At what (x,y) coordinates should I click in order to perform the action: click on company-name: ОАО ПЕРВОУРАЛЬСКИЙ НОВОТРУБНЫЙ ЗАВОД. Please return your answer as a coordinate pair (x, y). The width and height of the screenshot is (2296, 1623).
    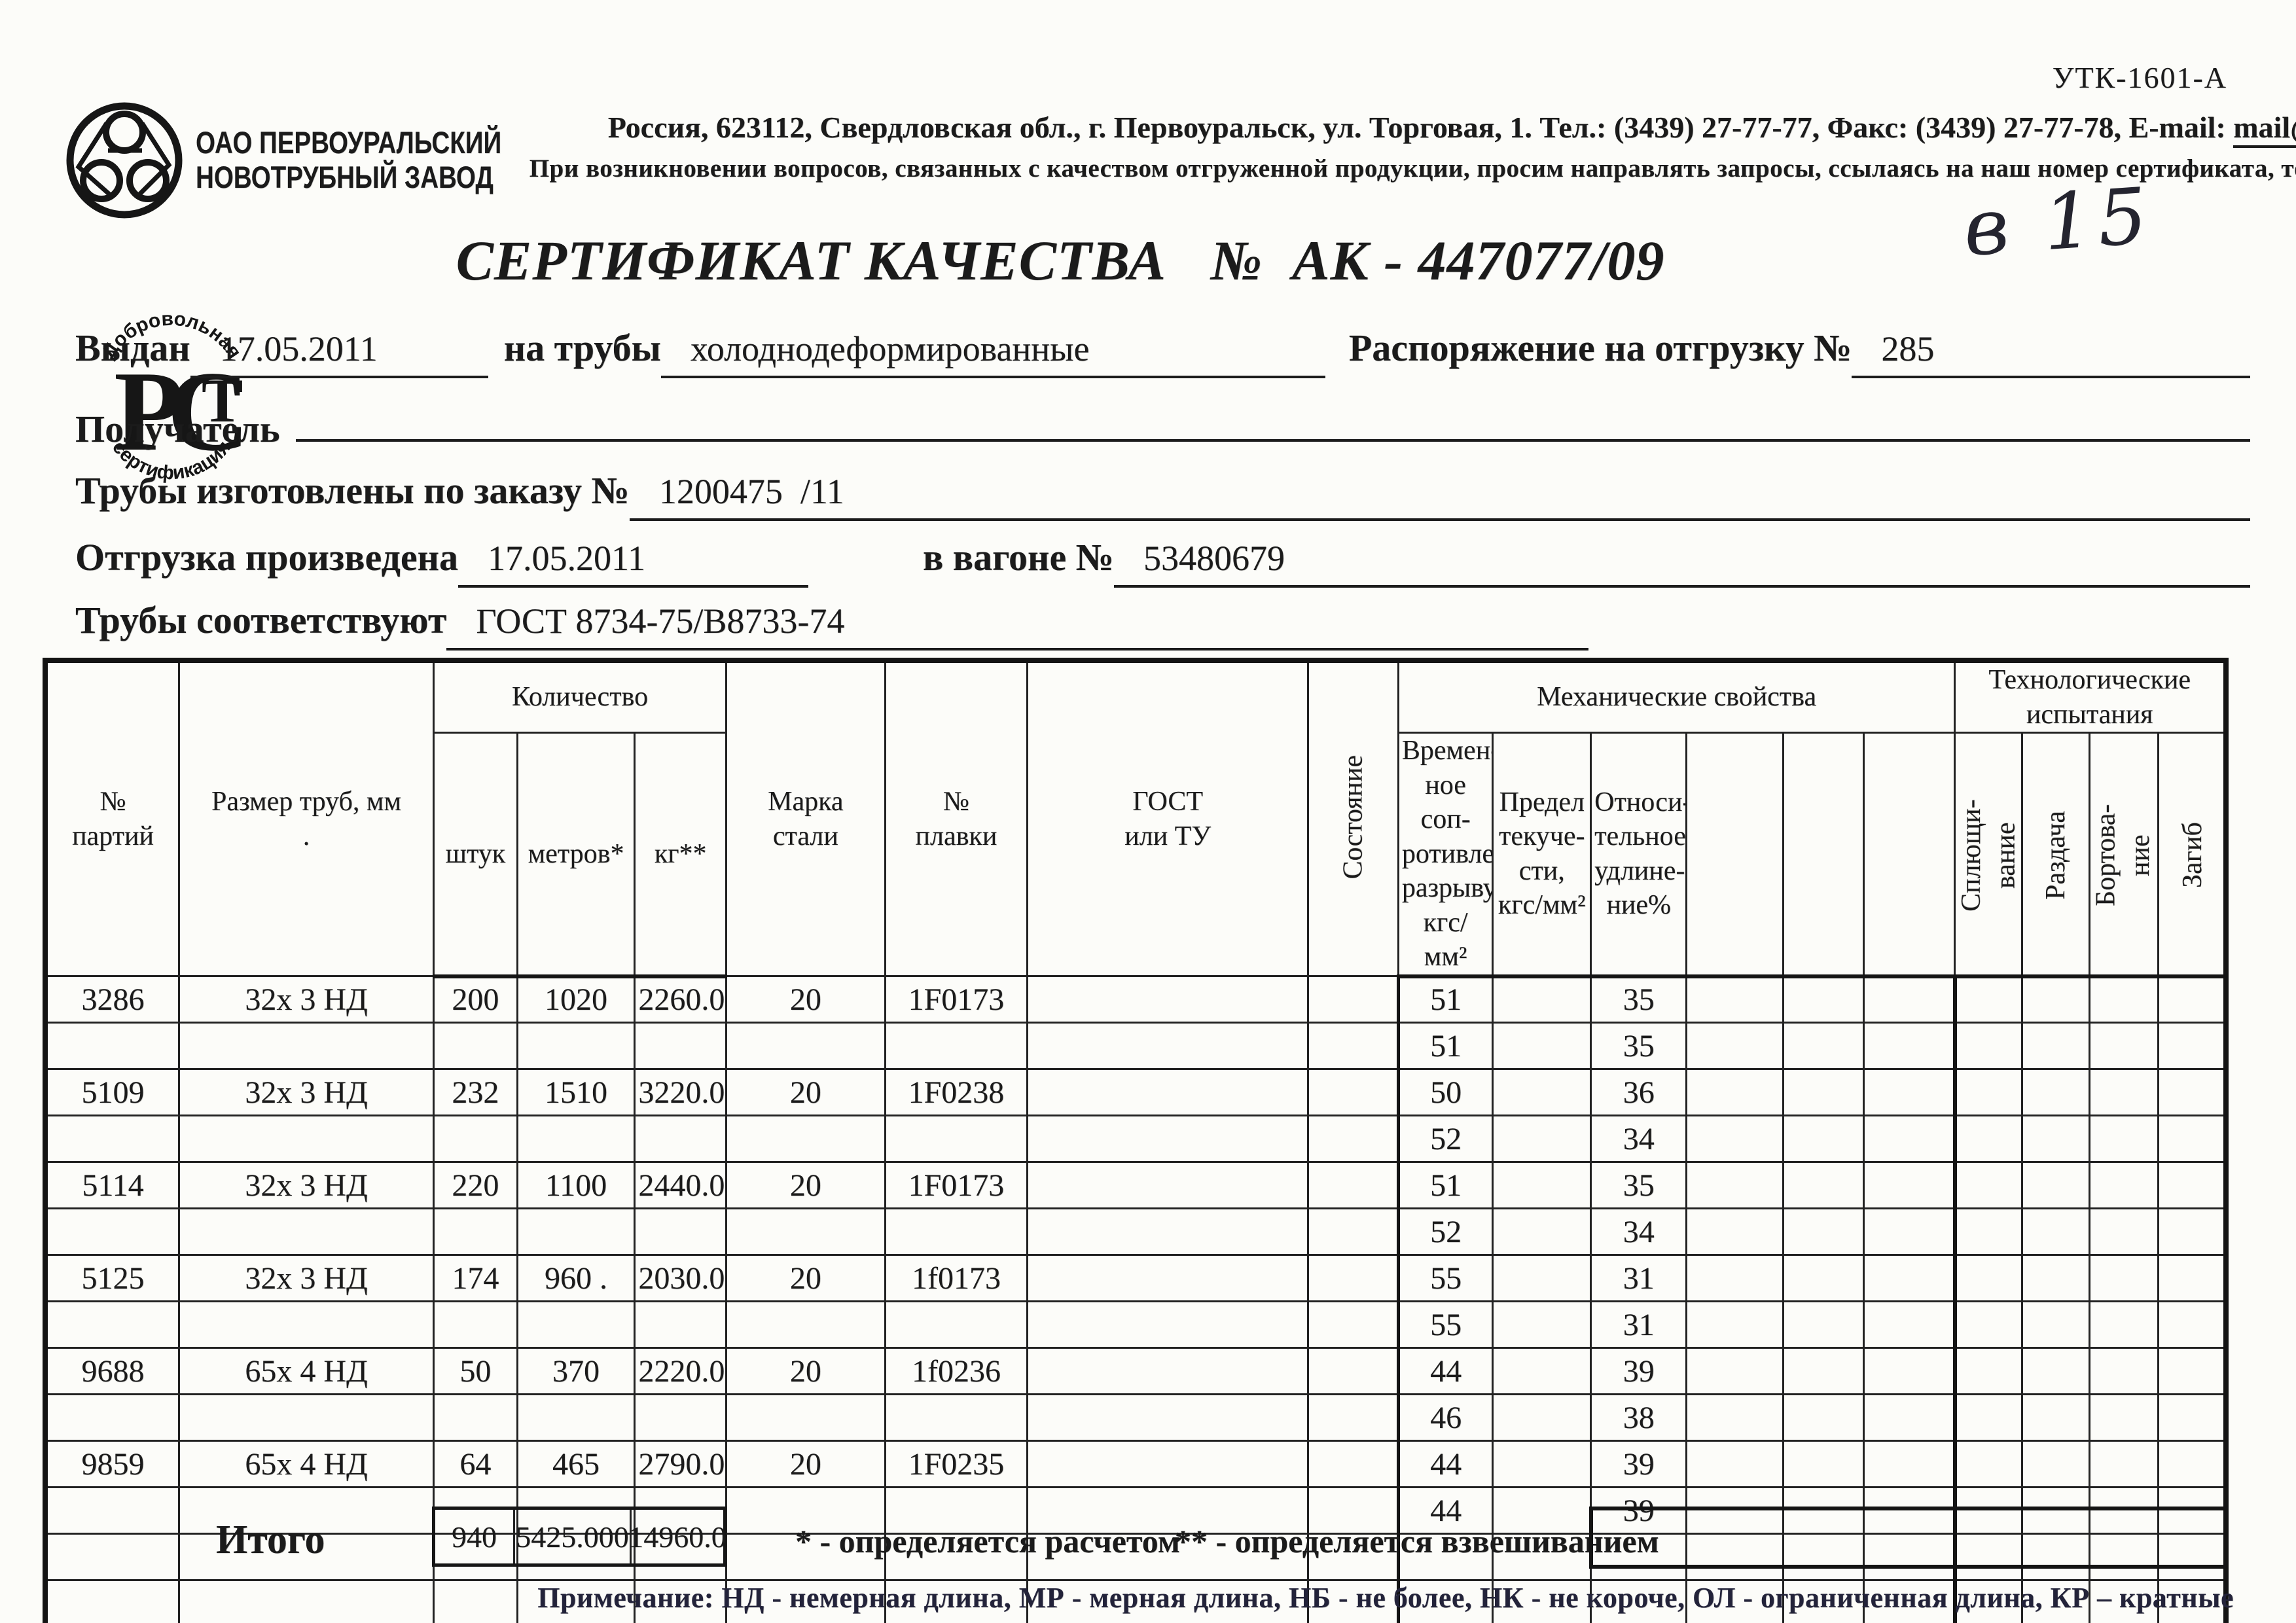
    Looking at the image, I should click on (349, 159).